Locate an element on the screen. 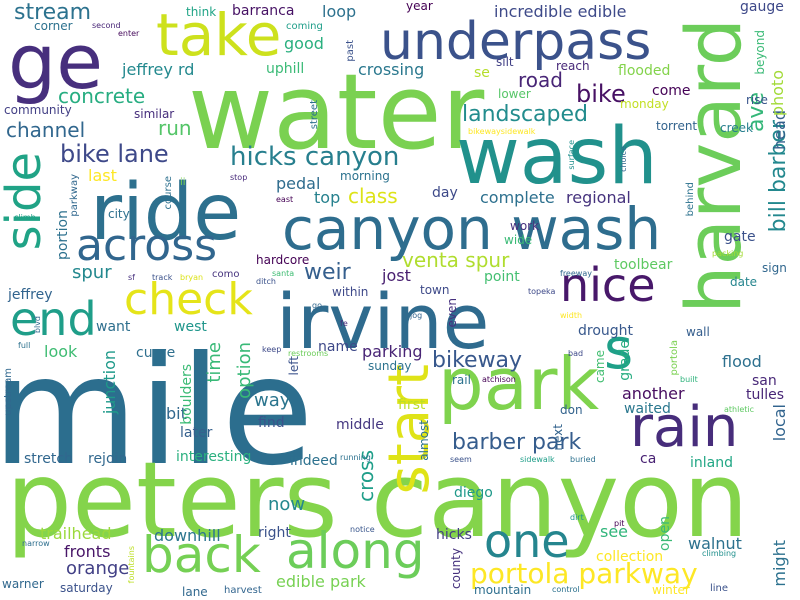  word-class: class is located at coordinates (373, 196).